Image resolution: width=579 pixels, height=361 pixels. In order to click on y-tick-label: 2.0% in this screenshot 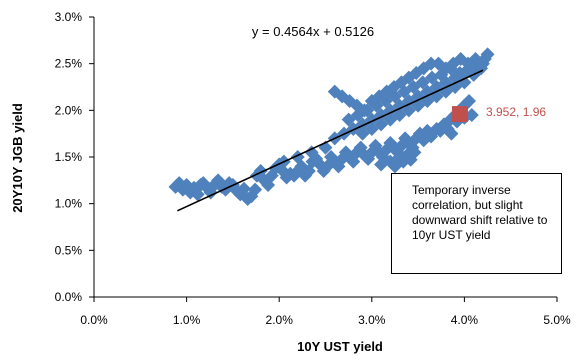, I will do `click(69, 110)`.